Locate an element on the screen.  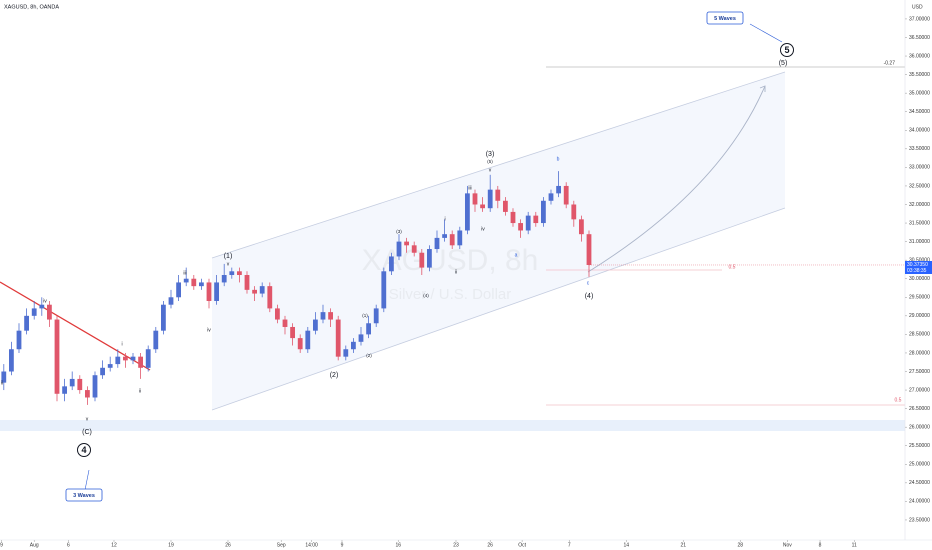
circled-wave-label: 4 is located at coordinates (83, 450).